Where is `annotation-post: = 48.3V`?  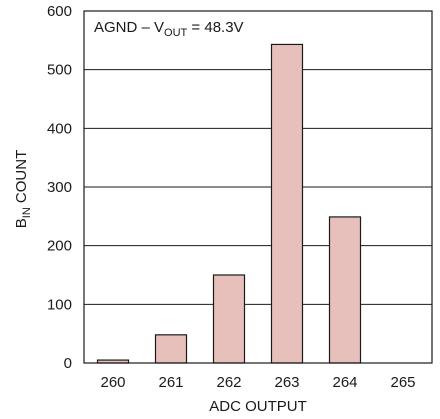 annotation-post: = 48.3V is located at coordinates (215, 27).